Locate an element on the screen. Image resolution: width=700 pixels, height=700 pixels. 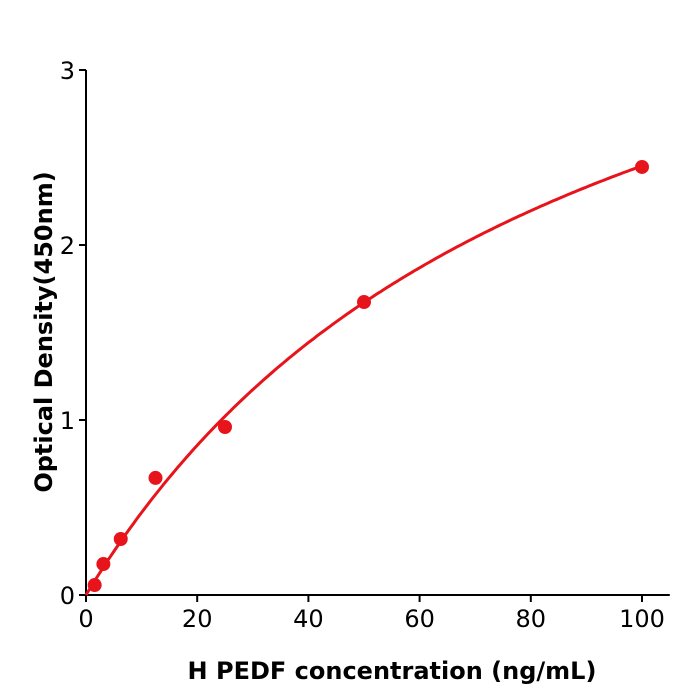
y-tick-label: 3 is located at coordinates (67, 71).